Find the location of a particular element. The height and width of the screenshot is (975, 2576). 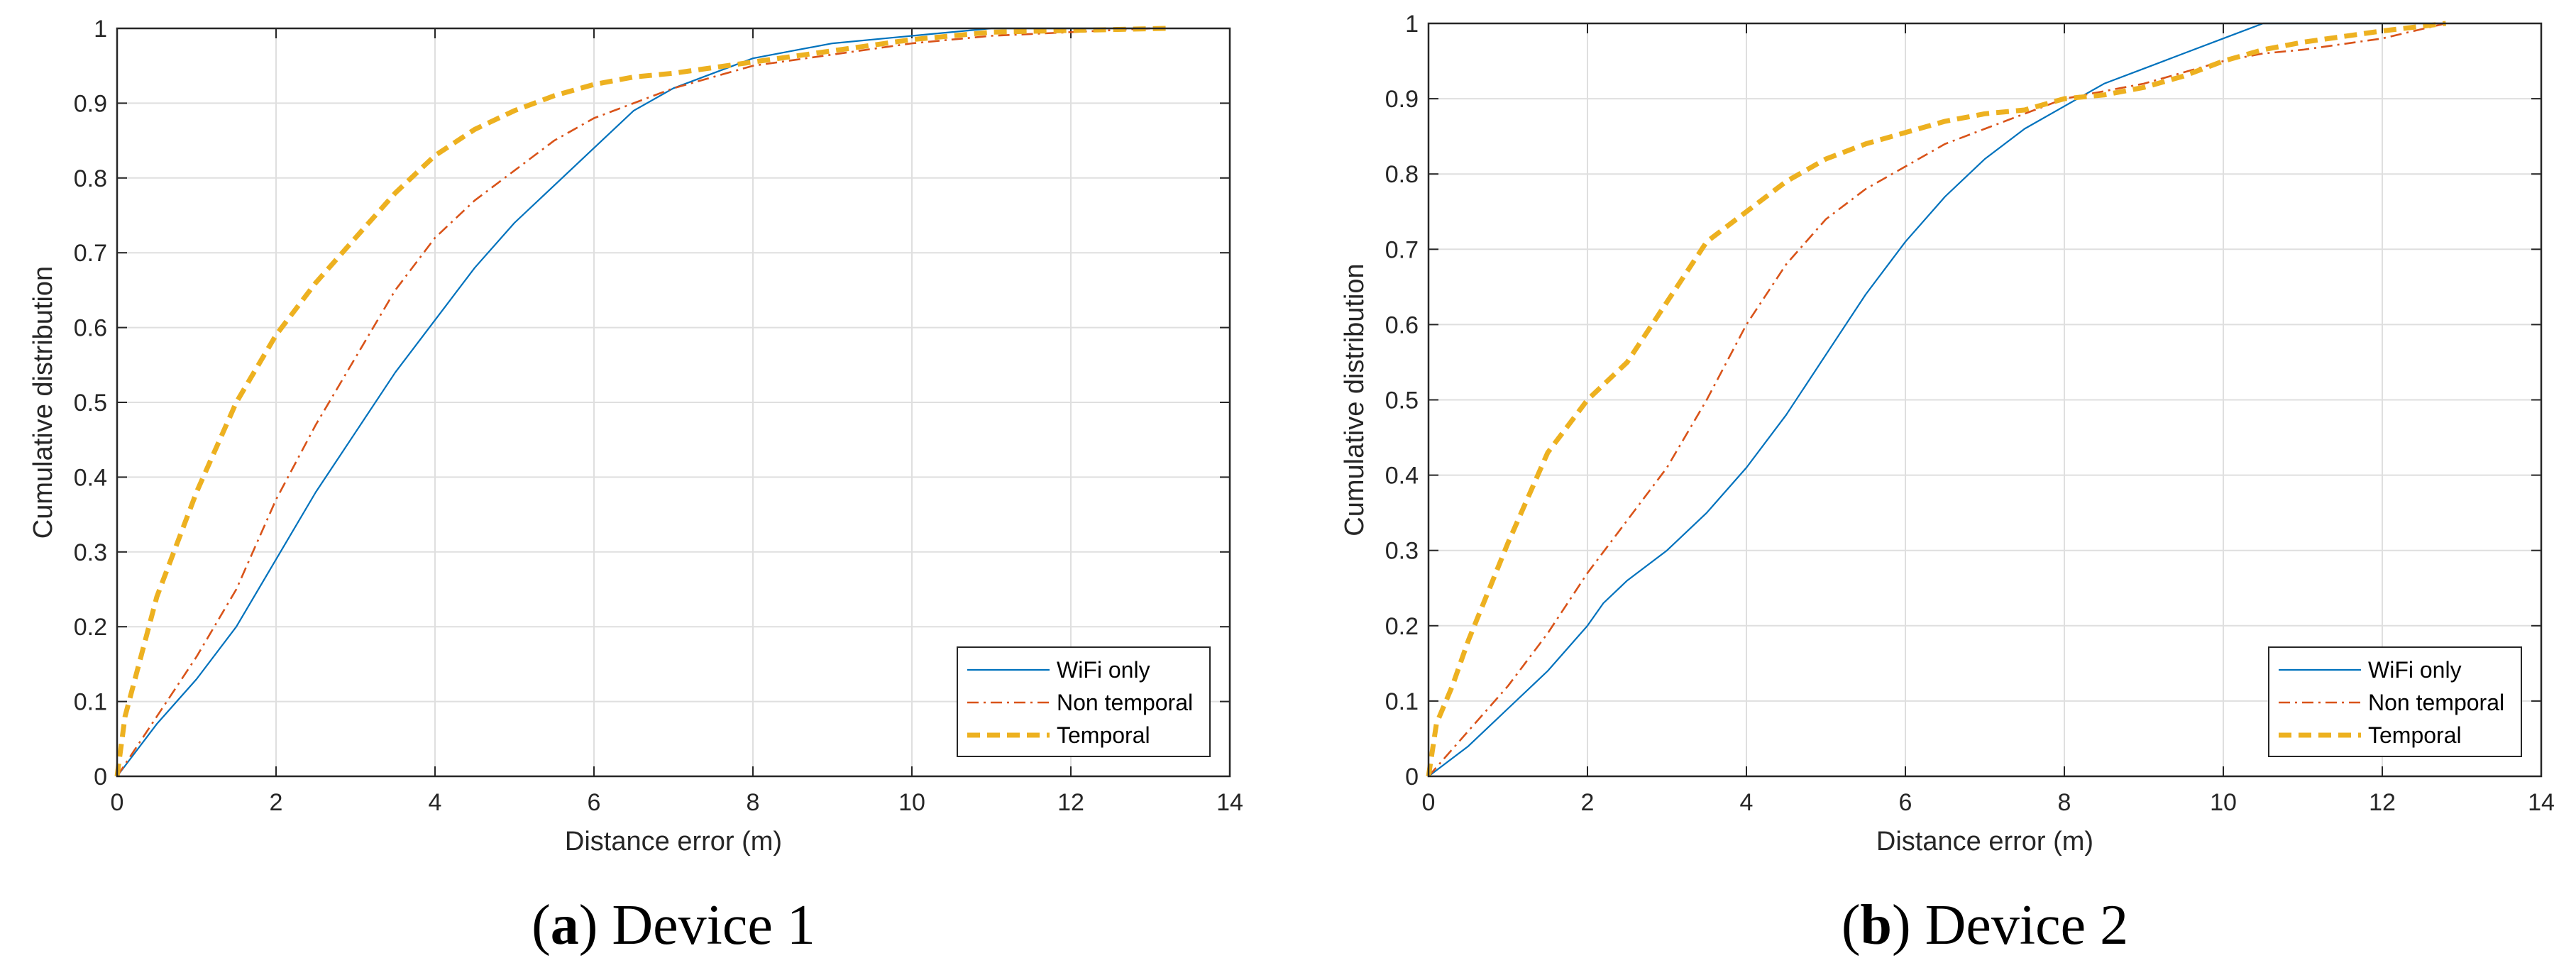

caption-text: Device 1 is located at coordinates (706, 926).